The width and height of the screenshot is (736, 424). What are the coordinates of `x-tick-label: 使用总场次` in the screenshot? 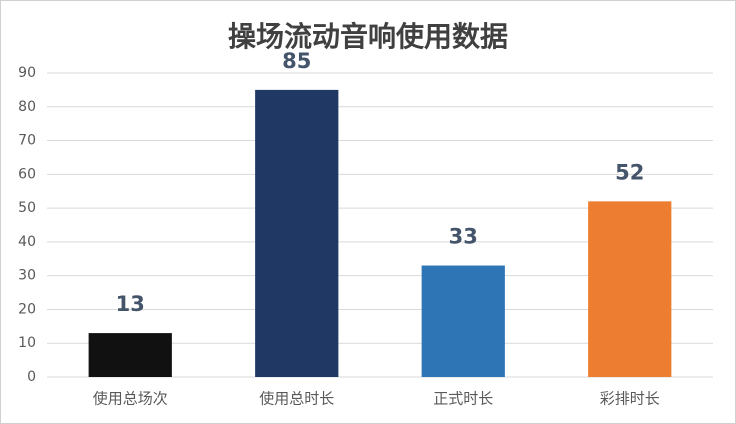 It's located at (130, 399).